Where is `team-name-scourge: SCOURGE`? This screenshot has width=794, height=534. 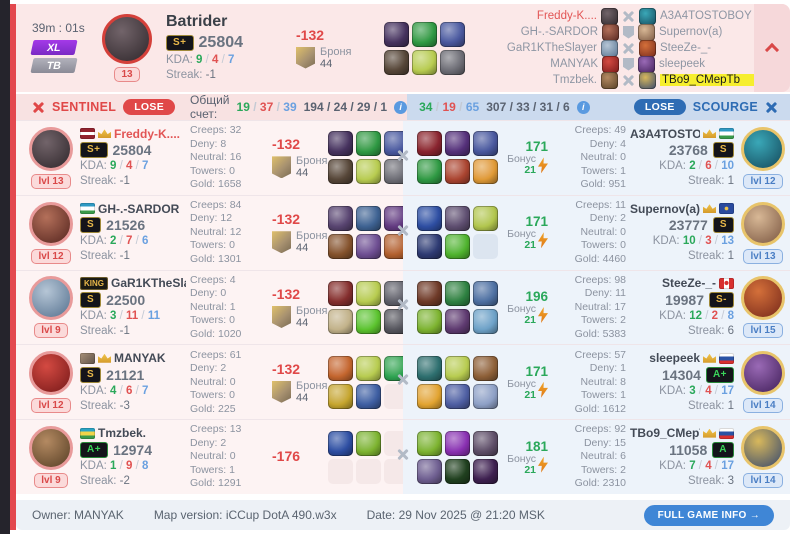 team-name-scourge: SCOURGE is located at coordinates (725, 107).